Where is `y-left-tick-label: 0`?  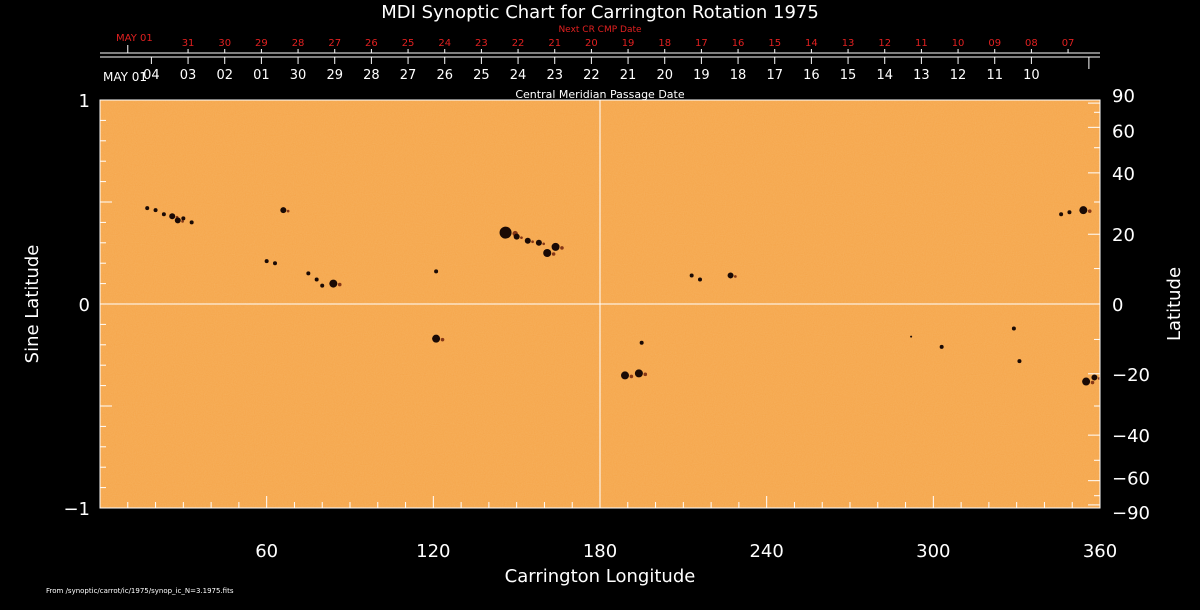 y-left-tick-label: 0 is located at coordinates (84, 305).